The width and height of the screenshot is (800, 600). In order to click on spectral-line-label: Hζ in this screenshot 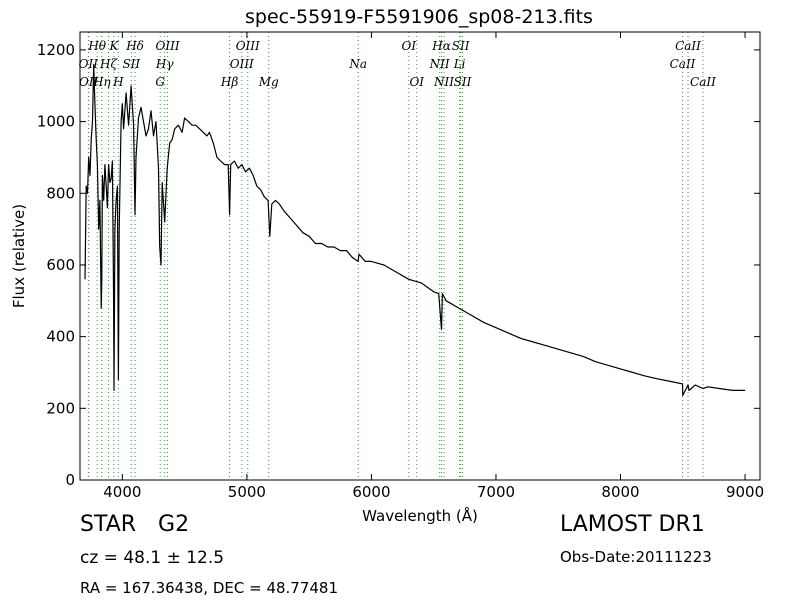, I will do `click(108, 64)`.